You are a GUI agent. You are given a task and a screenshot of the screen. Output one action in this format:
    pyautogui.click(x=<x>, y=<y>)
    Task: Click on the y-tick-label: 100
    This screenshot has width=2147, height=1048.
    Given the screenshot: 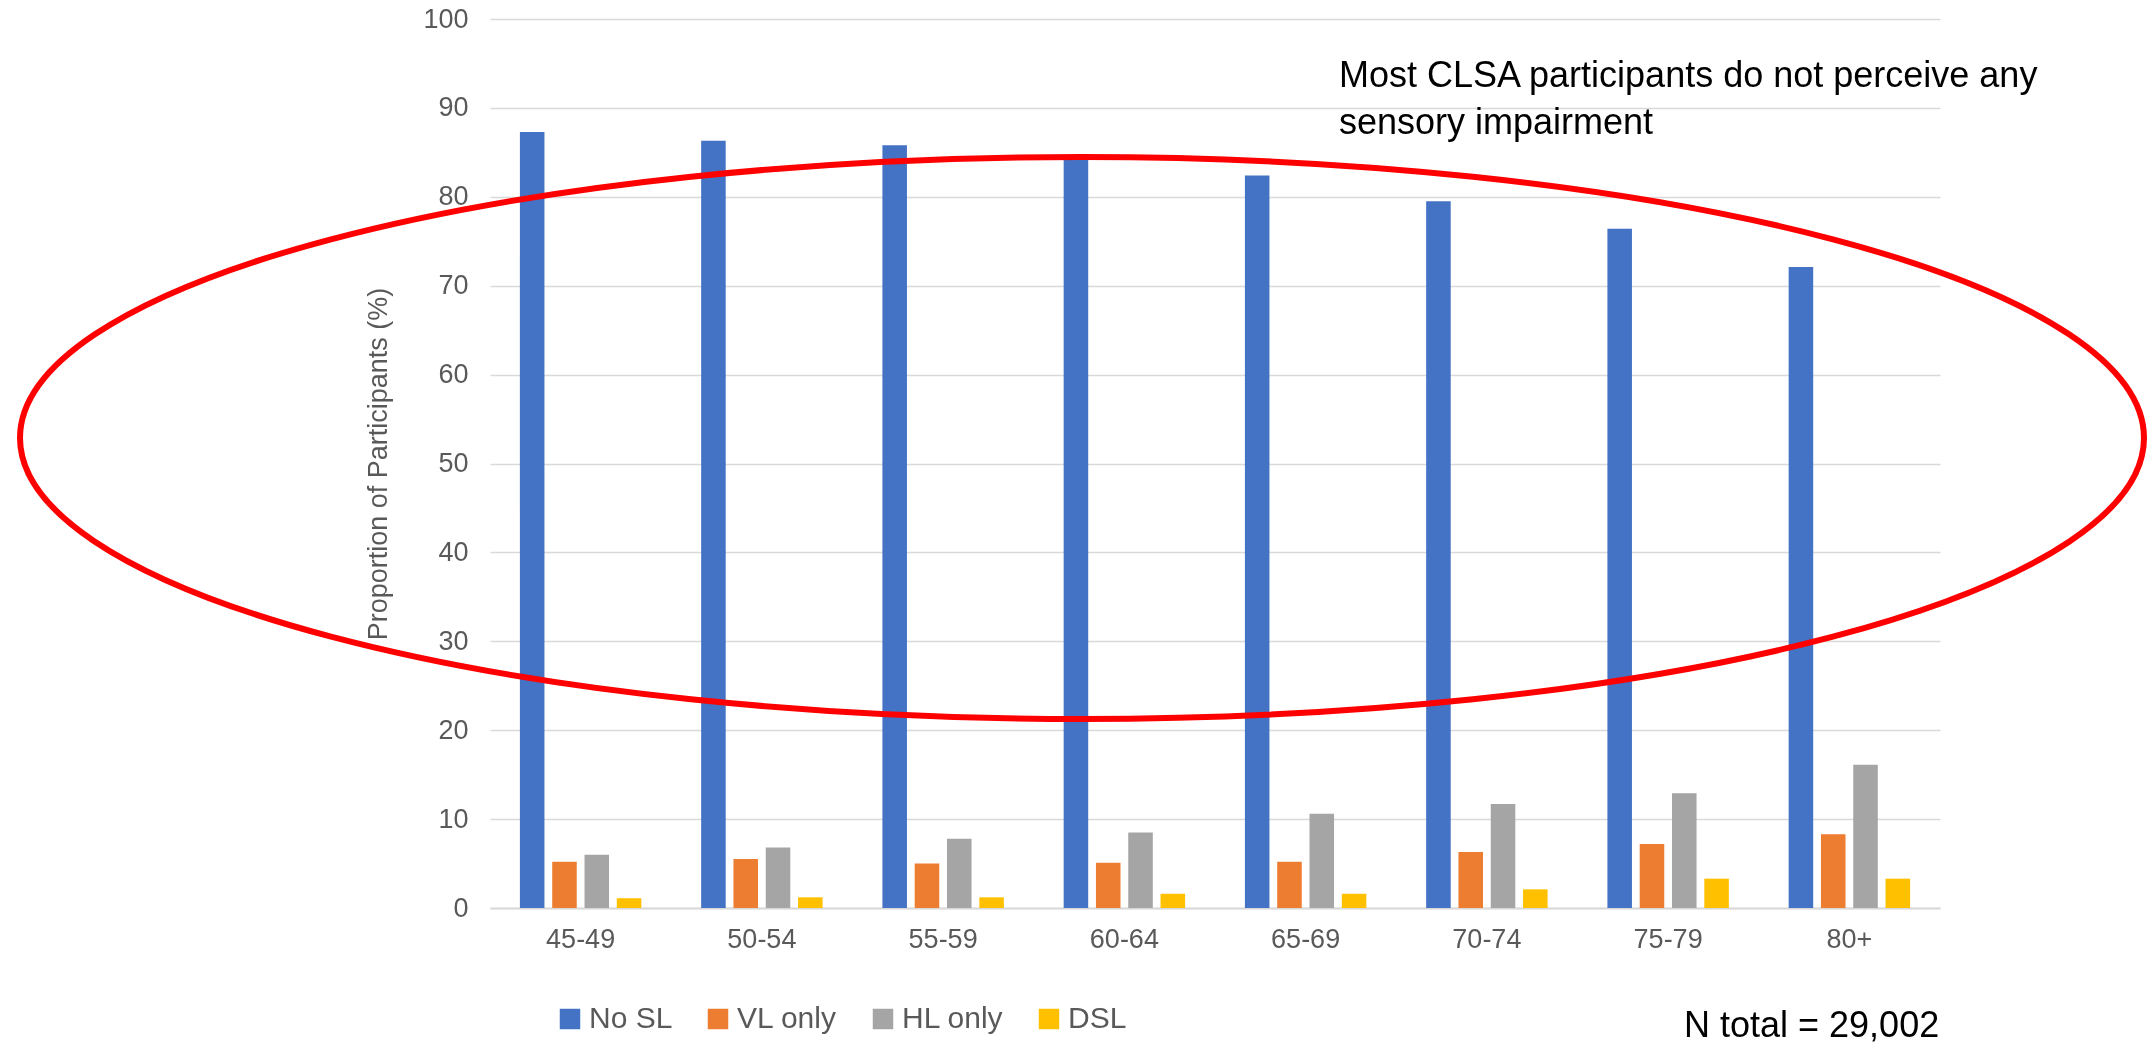 What is the action you would take?
    pyautogui.click(x=446, y=18)
    